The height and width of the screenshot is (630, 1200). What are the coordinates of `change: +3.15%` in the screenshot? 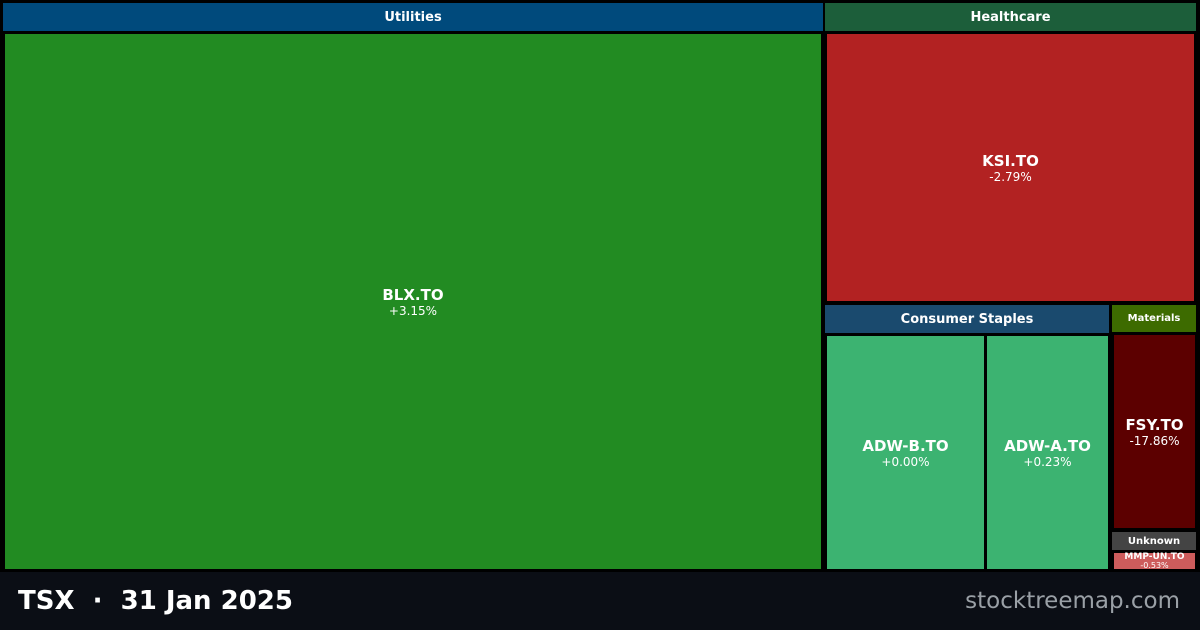 It's located at (413, 310).